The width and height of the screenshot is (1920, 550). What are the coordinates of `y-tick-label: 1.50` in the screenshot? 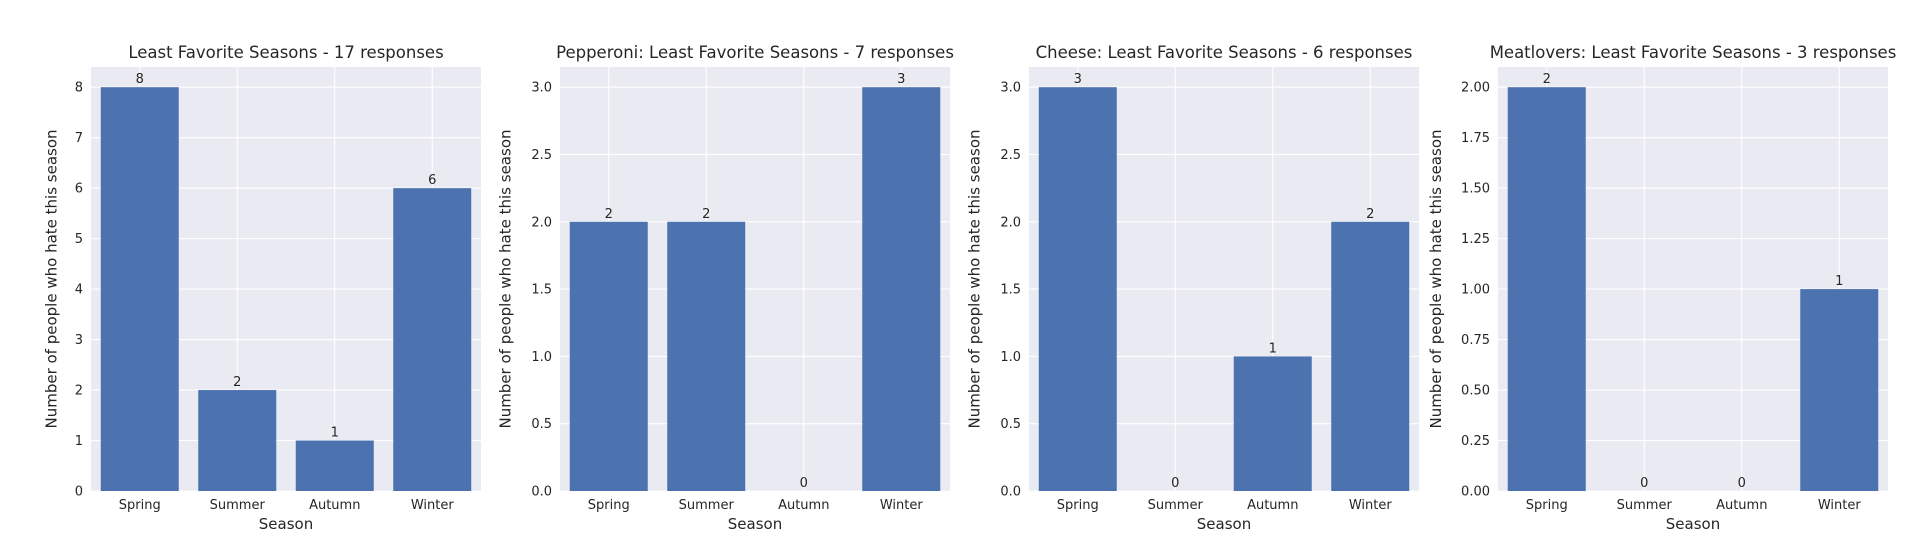 It's located at (1475, 189).